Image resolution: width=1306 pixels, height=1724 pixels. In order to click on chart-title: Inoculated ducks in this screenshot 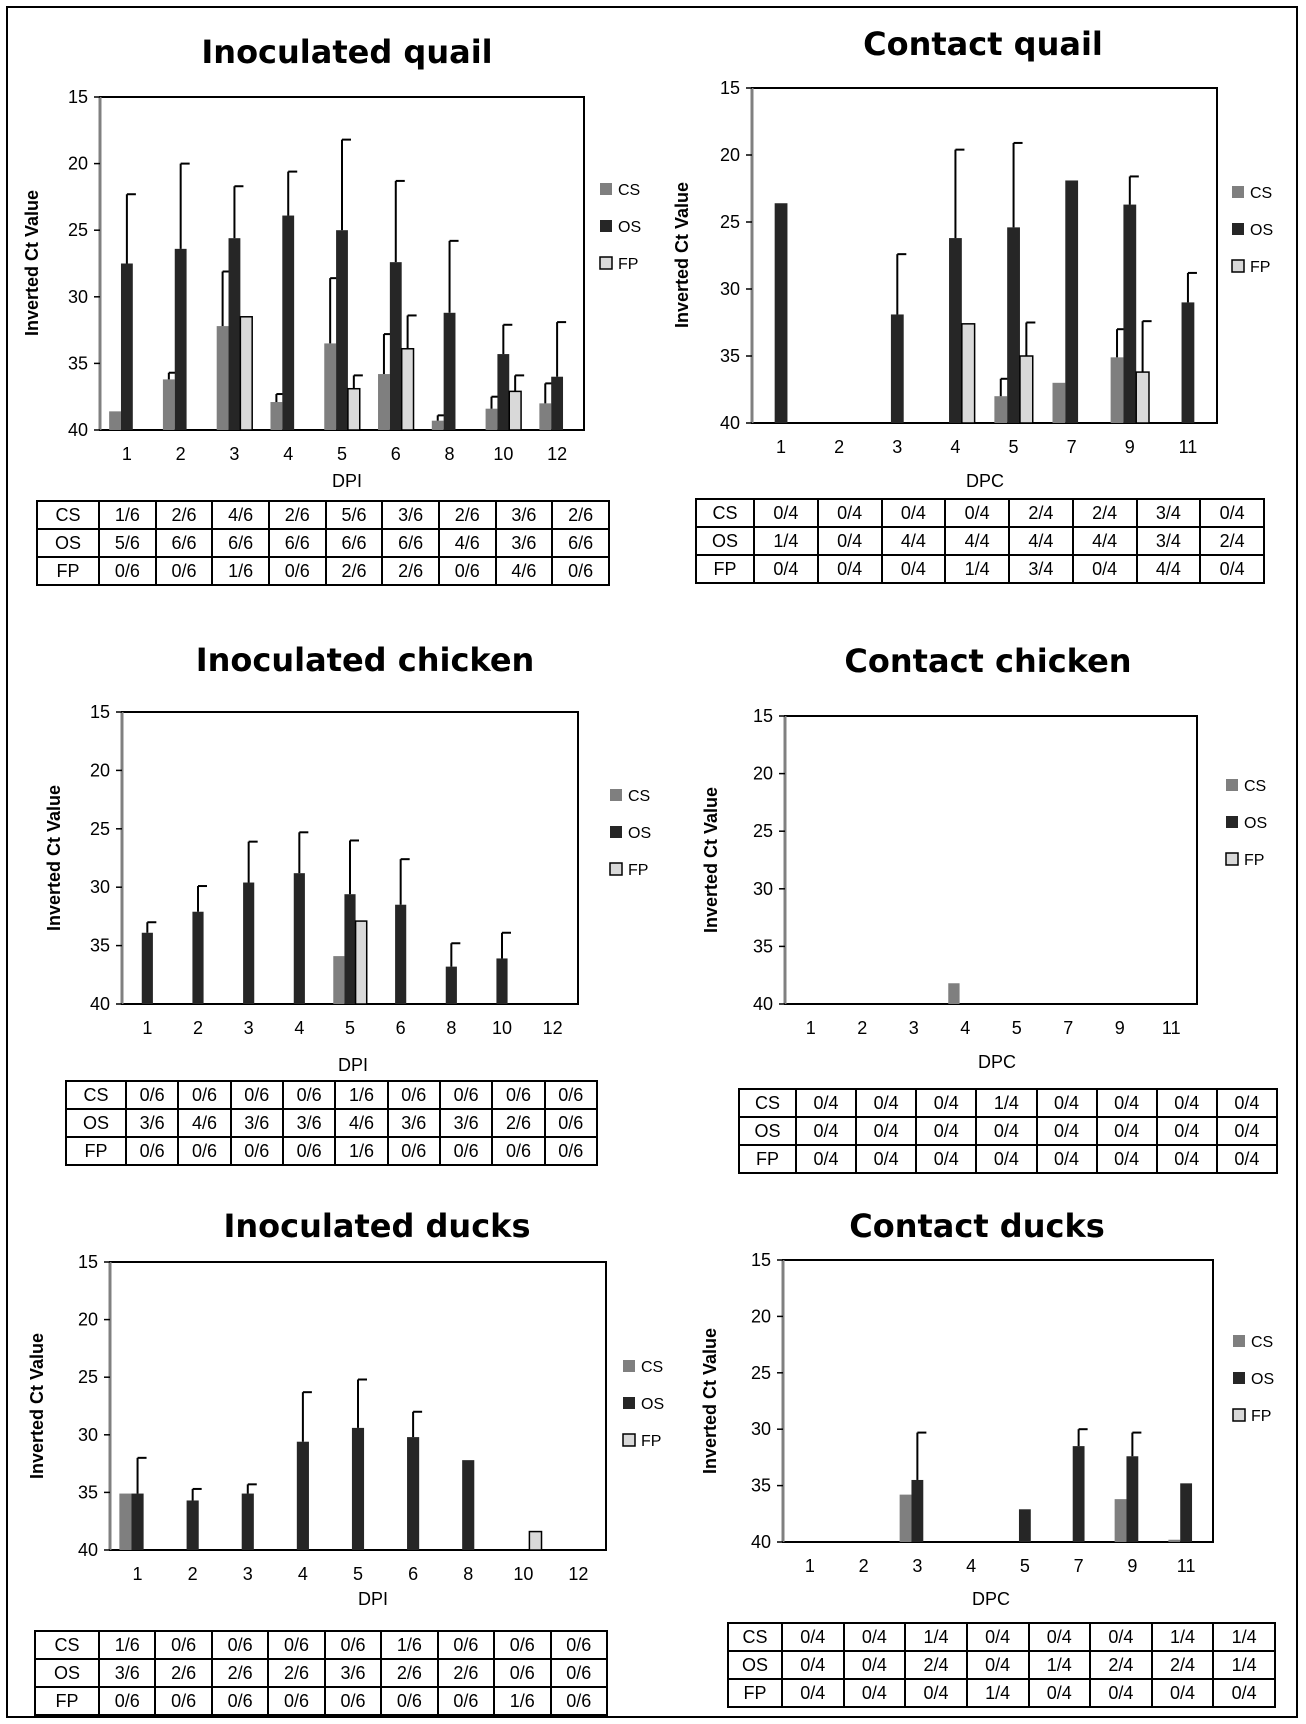, I will do `click(376, 1226)`.